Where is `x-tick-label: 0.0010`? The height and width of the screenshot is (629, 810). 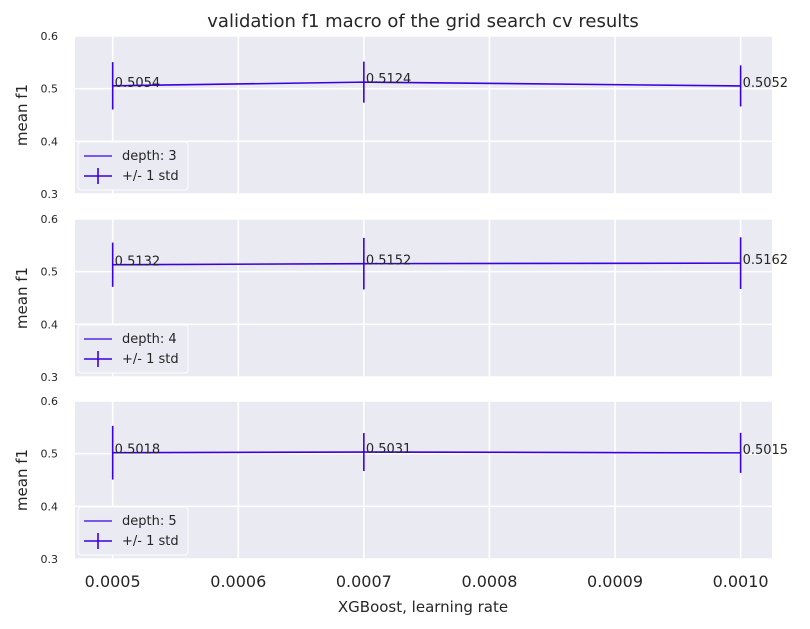 x-tick-label: 0.0010 is located at coordinates (741, 581).